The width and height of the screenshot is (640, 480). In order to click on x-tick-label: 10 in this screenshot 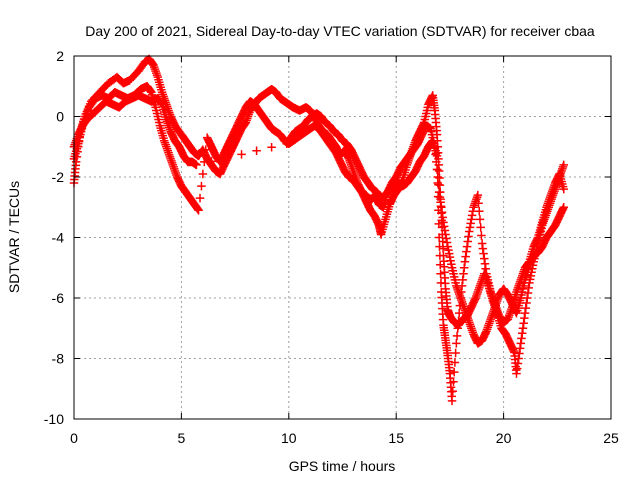, I will do `click(289, 438)`.